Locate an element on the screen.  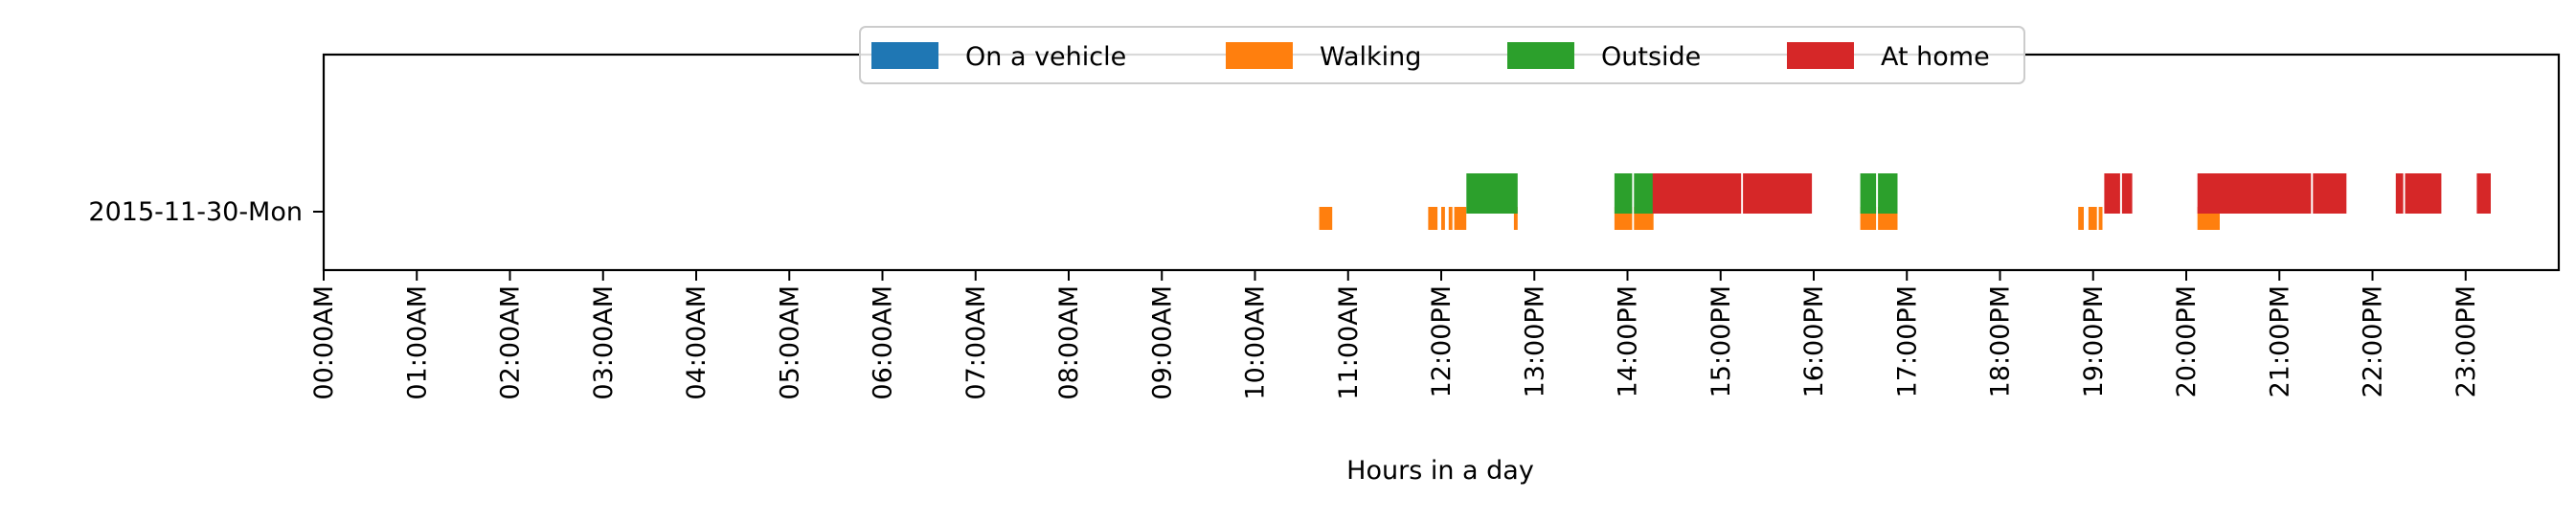
y-axis: 2015-11-30-Mon is located at coordinates (206, 212).